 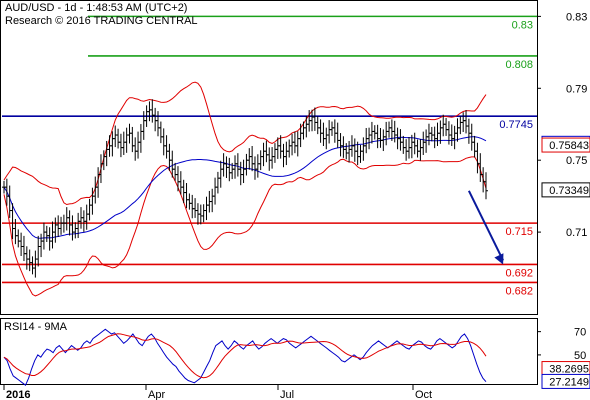 I want to click on value-box-label: 0.75843, so click(x=569, y=146).